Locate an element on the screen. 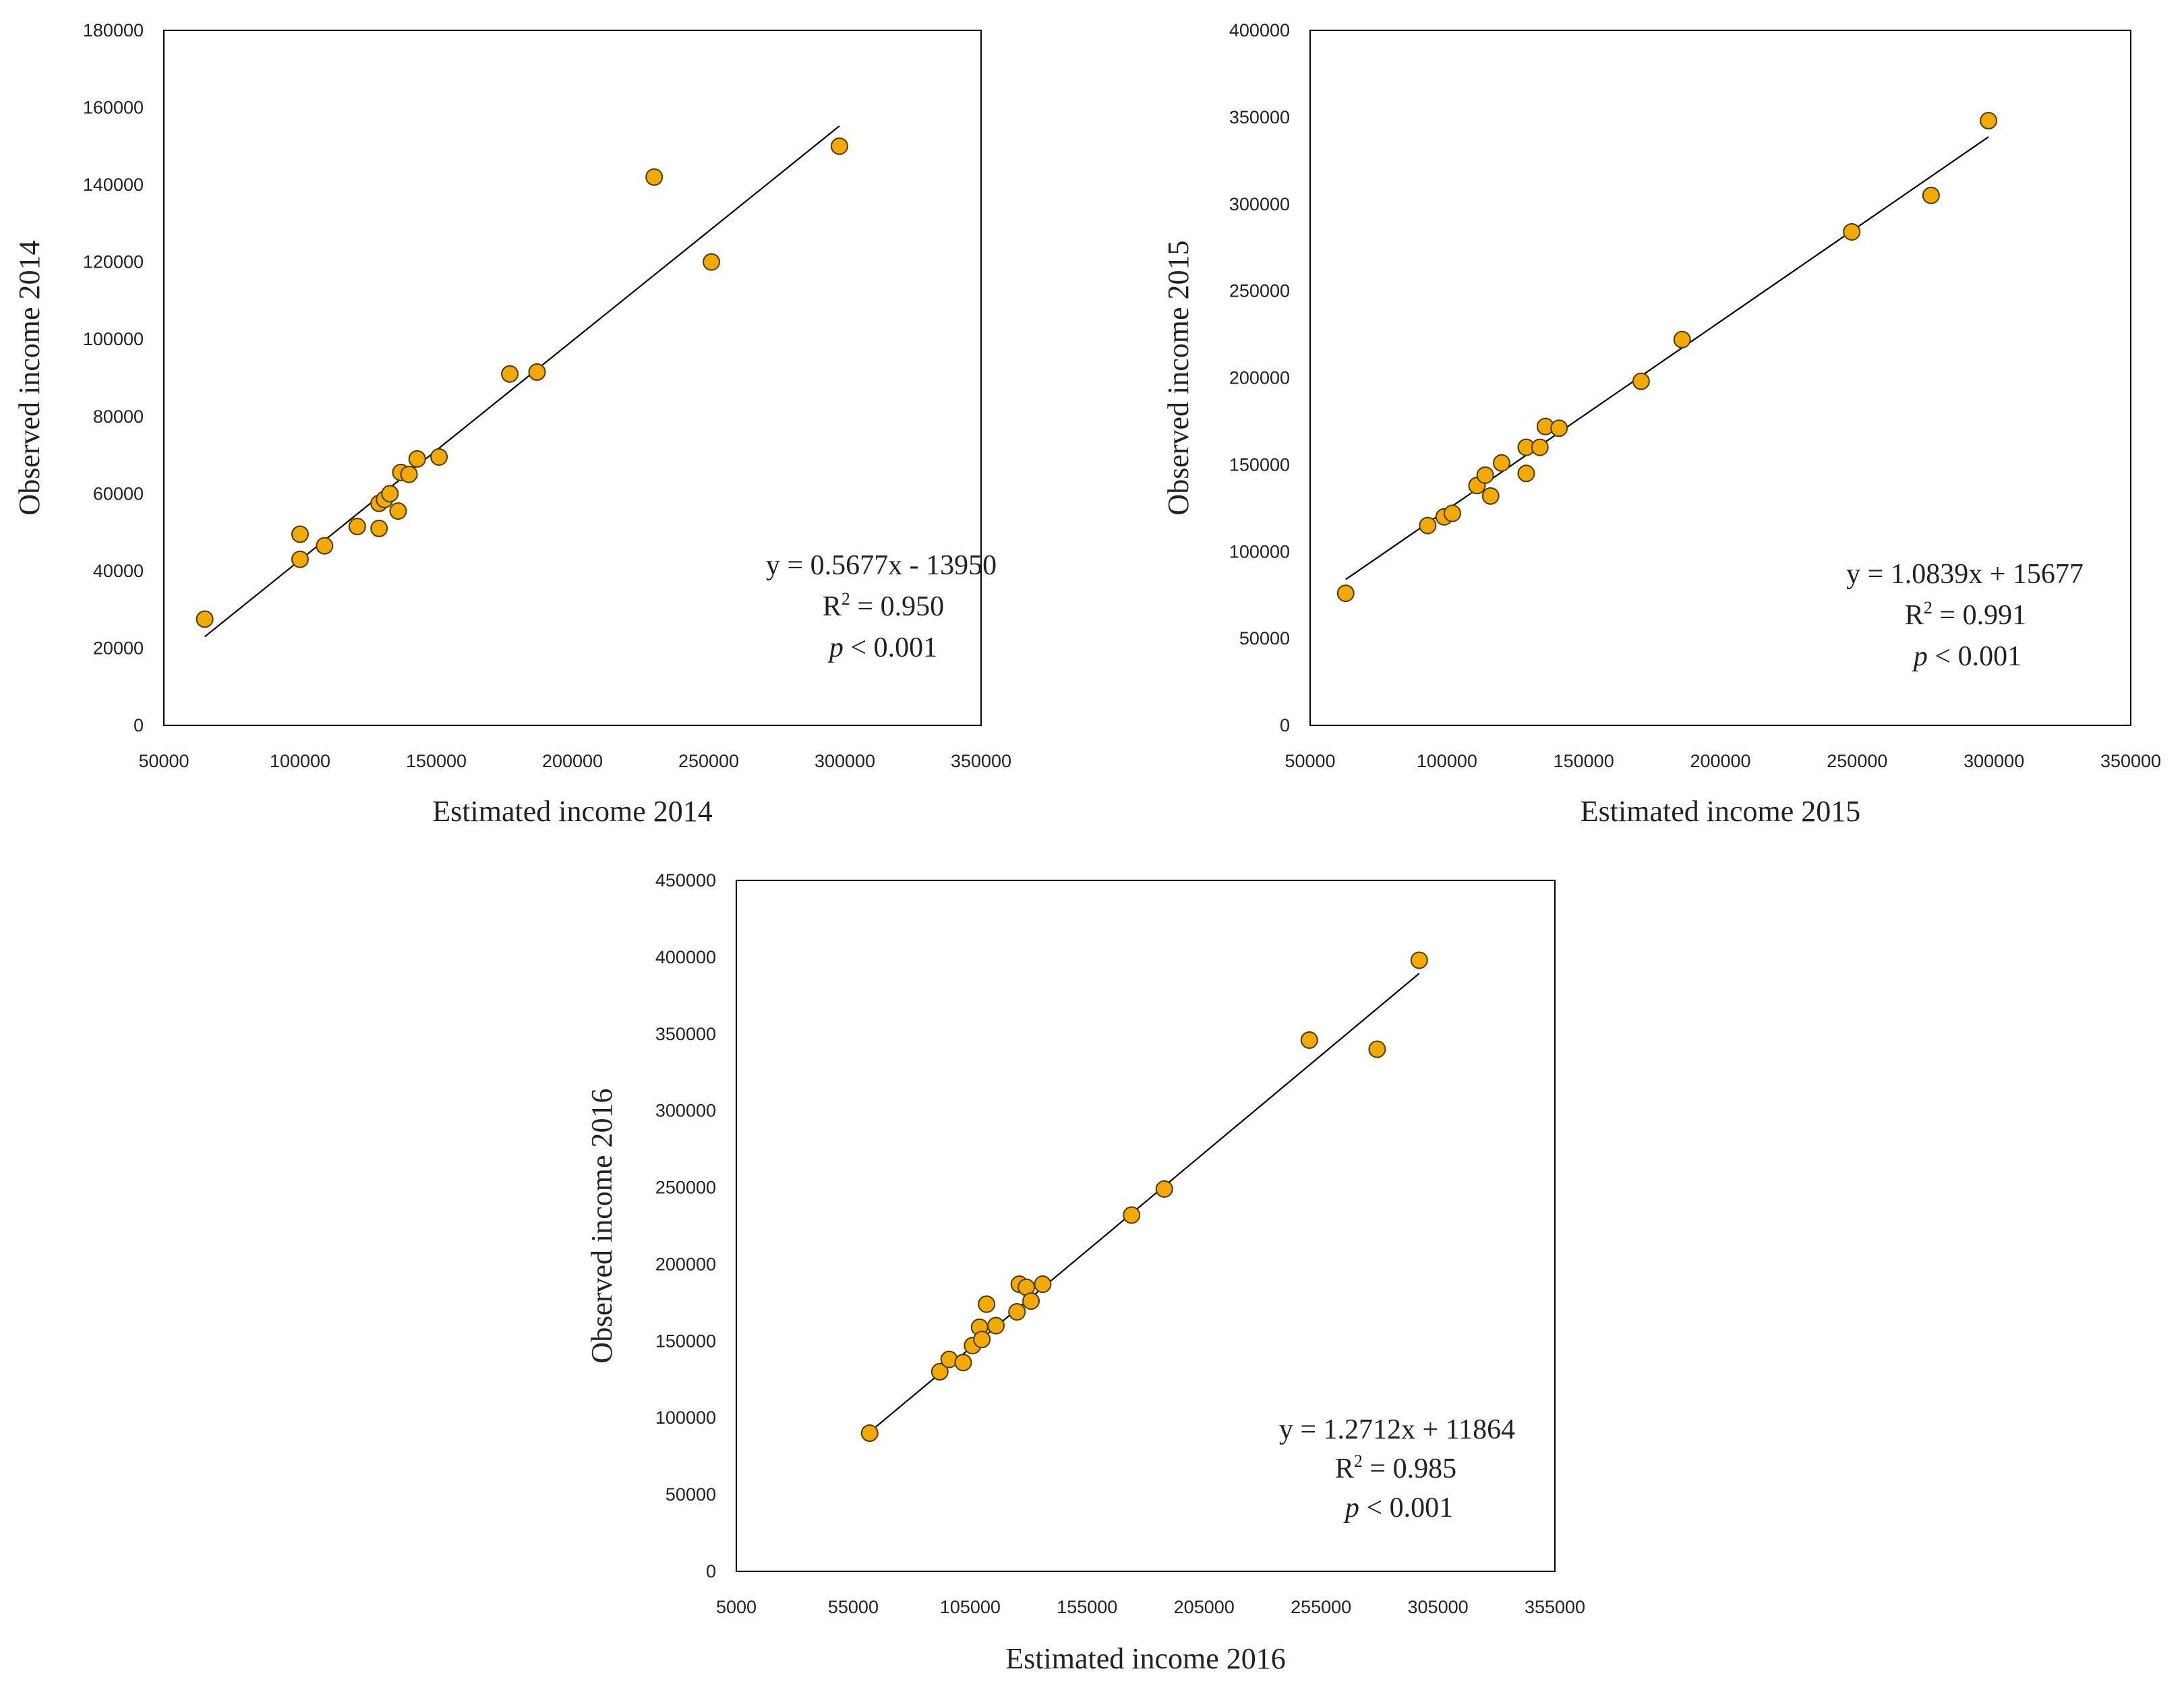 This screenshot has height=1692, width=2184. trend-line is located at coordinates (522, 381).